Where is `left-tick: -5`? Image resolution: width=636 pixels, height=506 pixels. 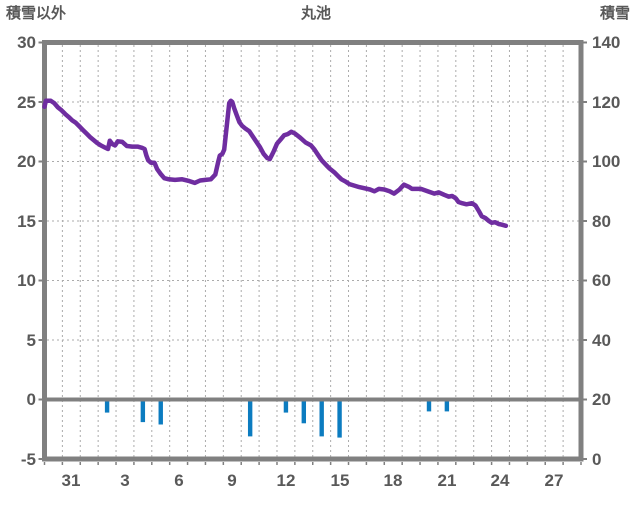
left-tick: -5 is located at coordinates (28, 459).